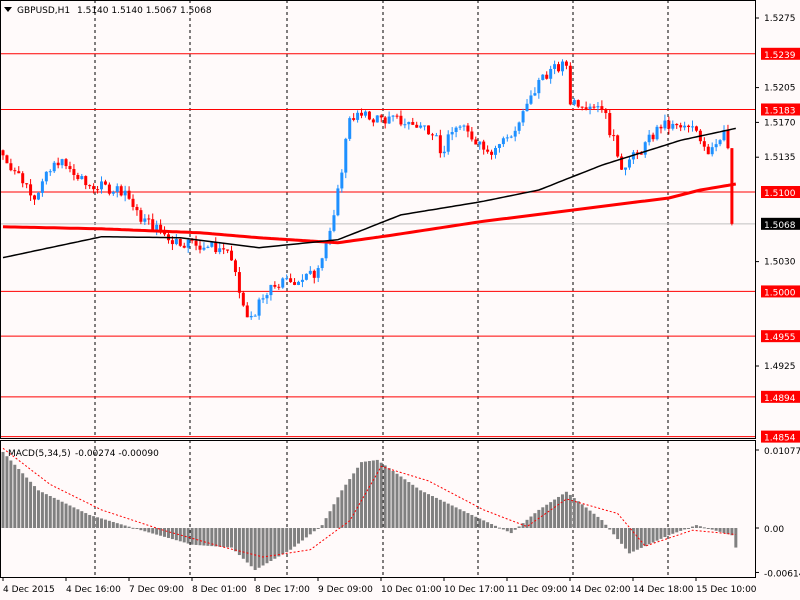 The height and width of the screenshot is (600, 800). I want to click on macd-values: -0.00274 -0.00090, so click(117, 454).